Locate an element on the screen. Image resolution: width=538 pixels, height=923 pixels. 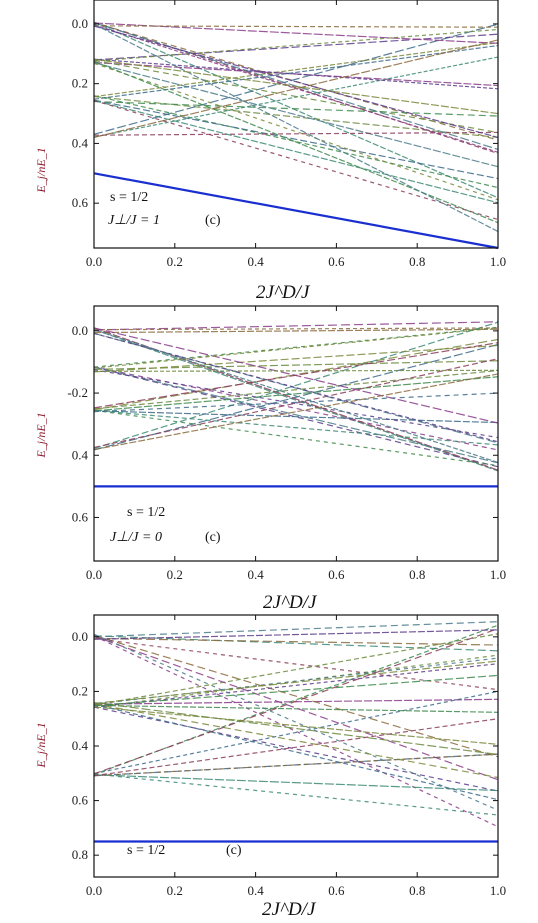
panel-top-spin-annotation: s = 1/2 is located at coordinates (129, 197).